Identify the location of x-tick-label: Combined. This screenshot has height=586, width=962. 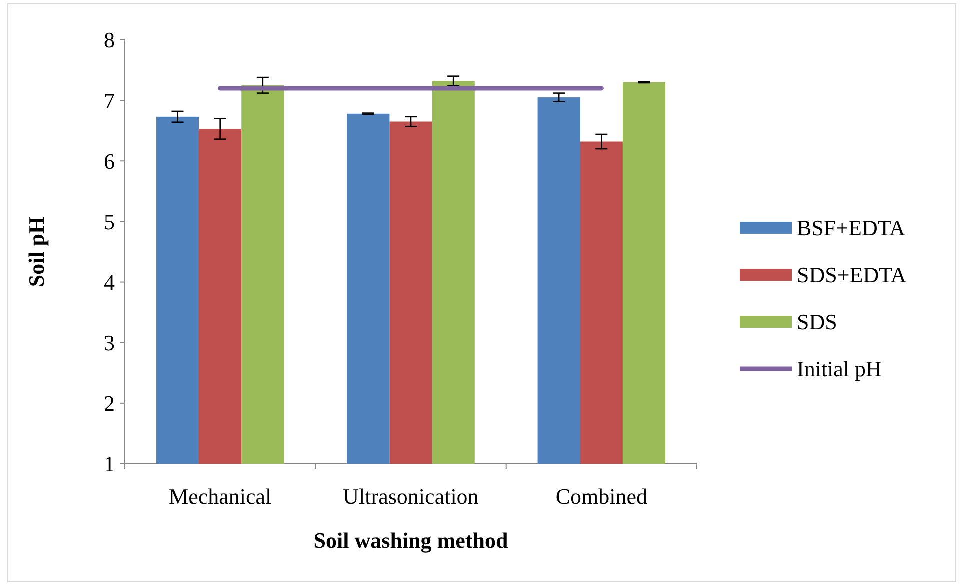
(602, 496).